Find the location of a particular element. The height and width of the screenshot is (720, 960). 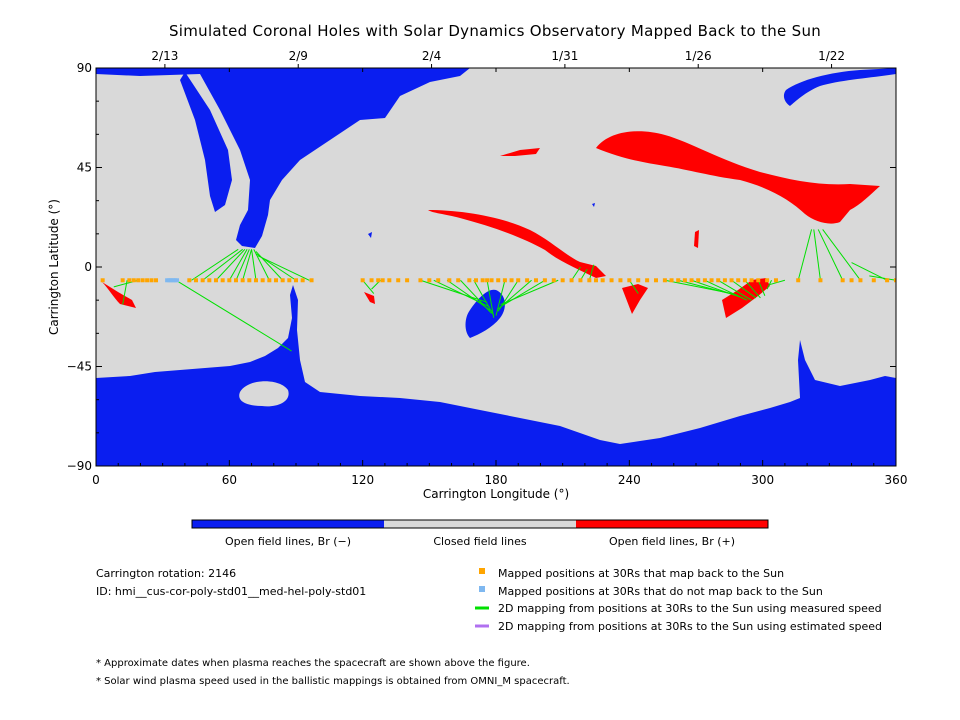

colorbar-closed is located at coordinates (480, 524).